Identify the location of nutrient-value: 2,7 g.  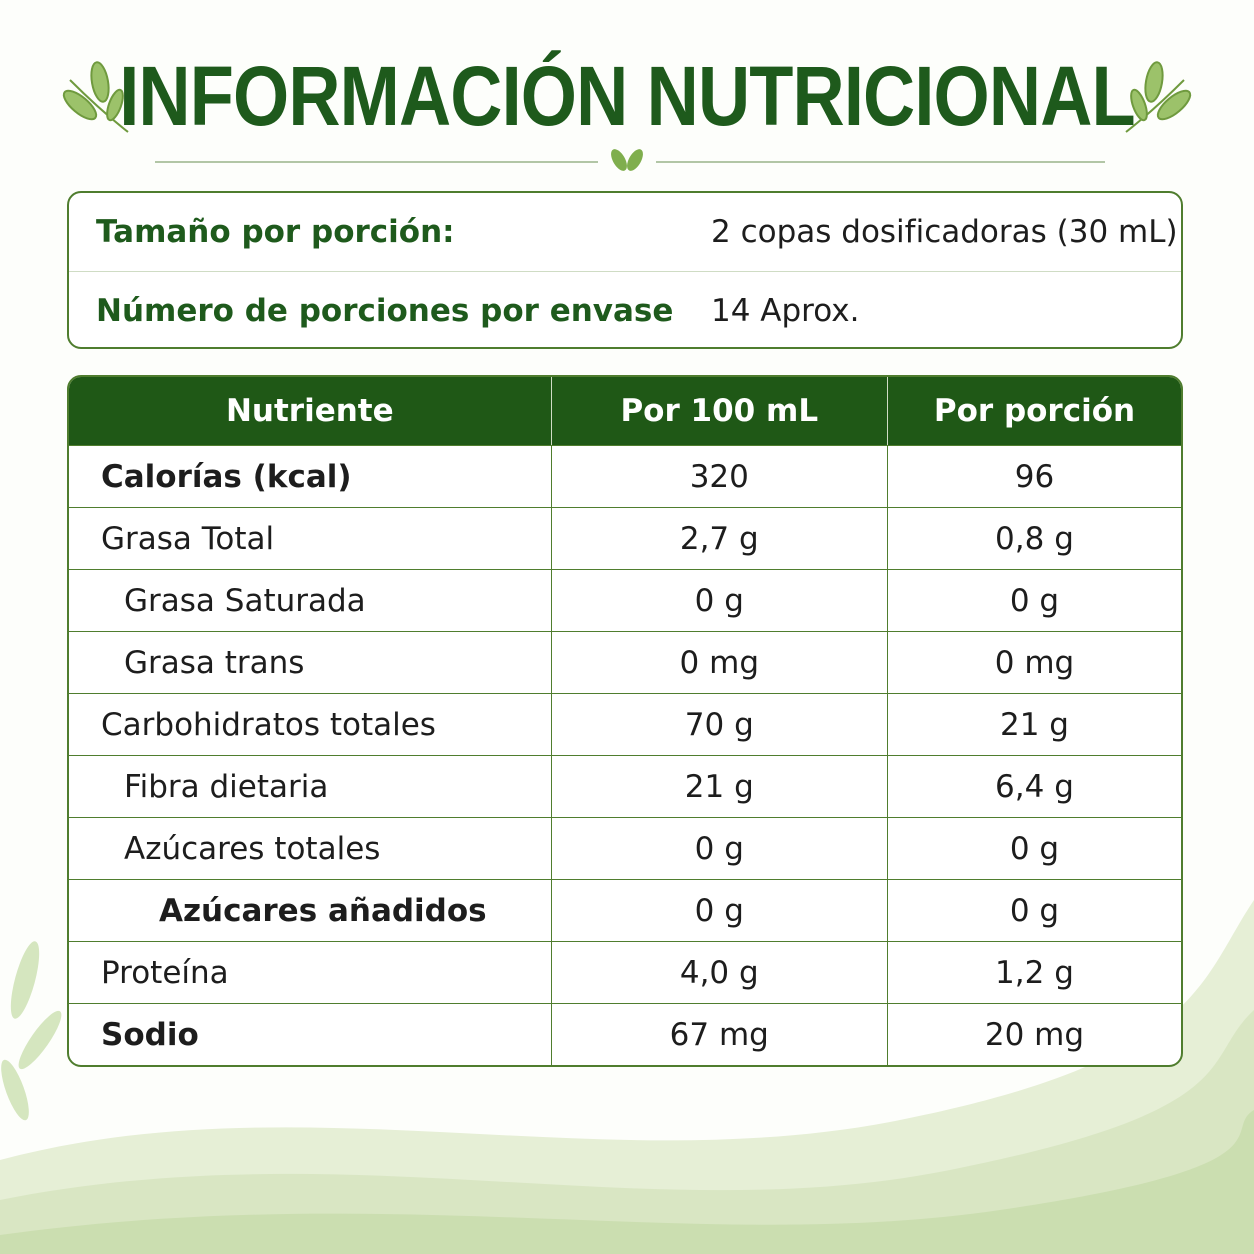
(718, 538).